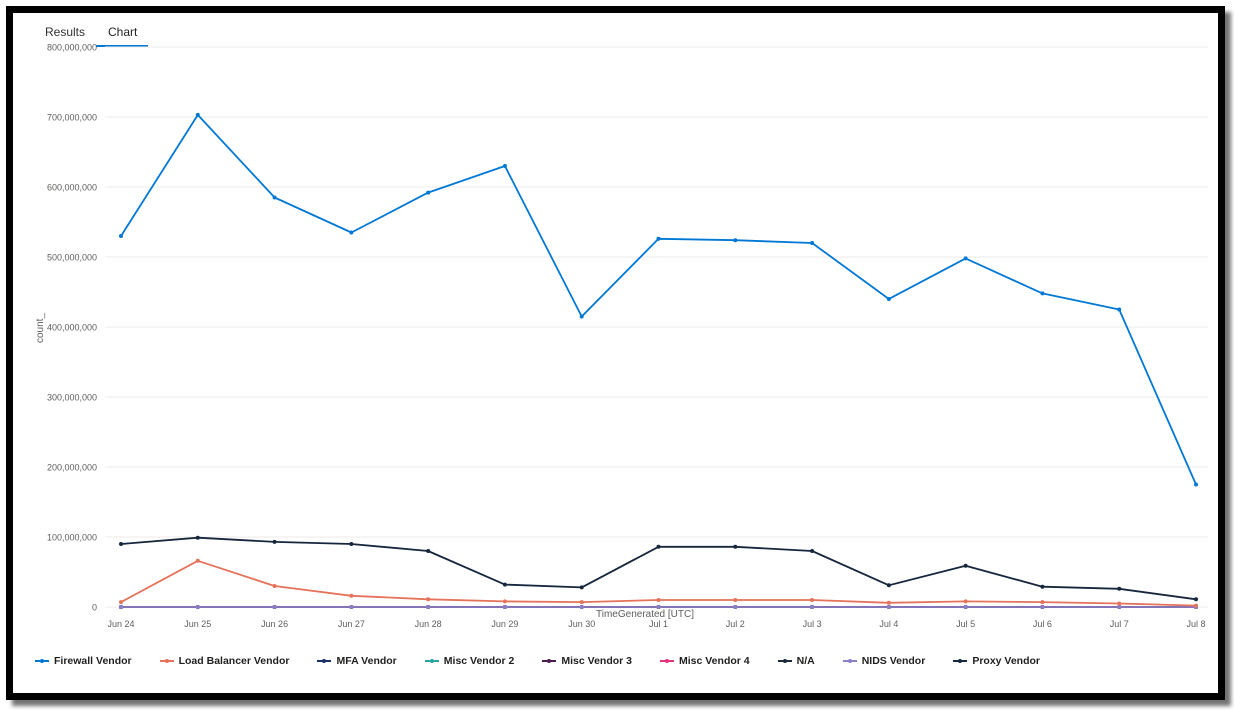  What do you see at coordinates (1195, 624) in the screenshot?
I see `x-tick-label: Jul 8` at bounding box center [1195, 624].